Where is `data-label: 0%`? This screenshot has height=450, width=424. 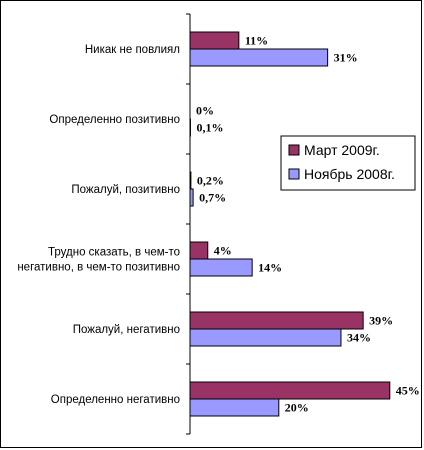
data-label: 0% is located at coordinates (205, 111).